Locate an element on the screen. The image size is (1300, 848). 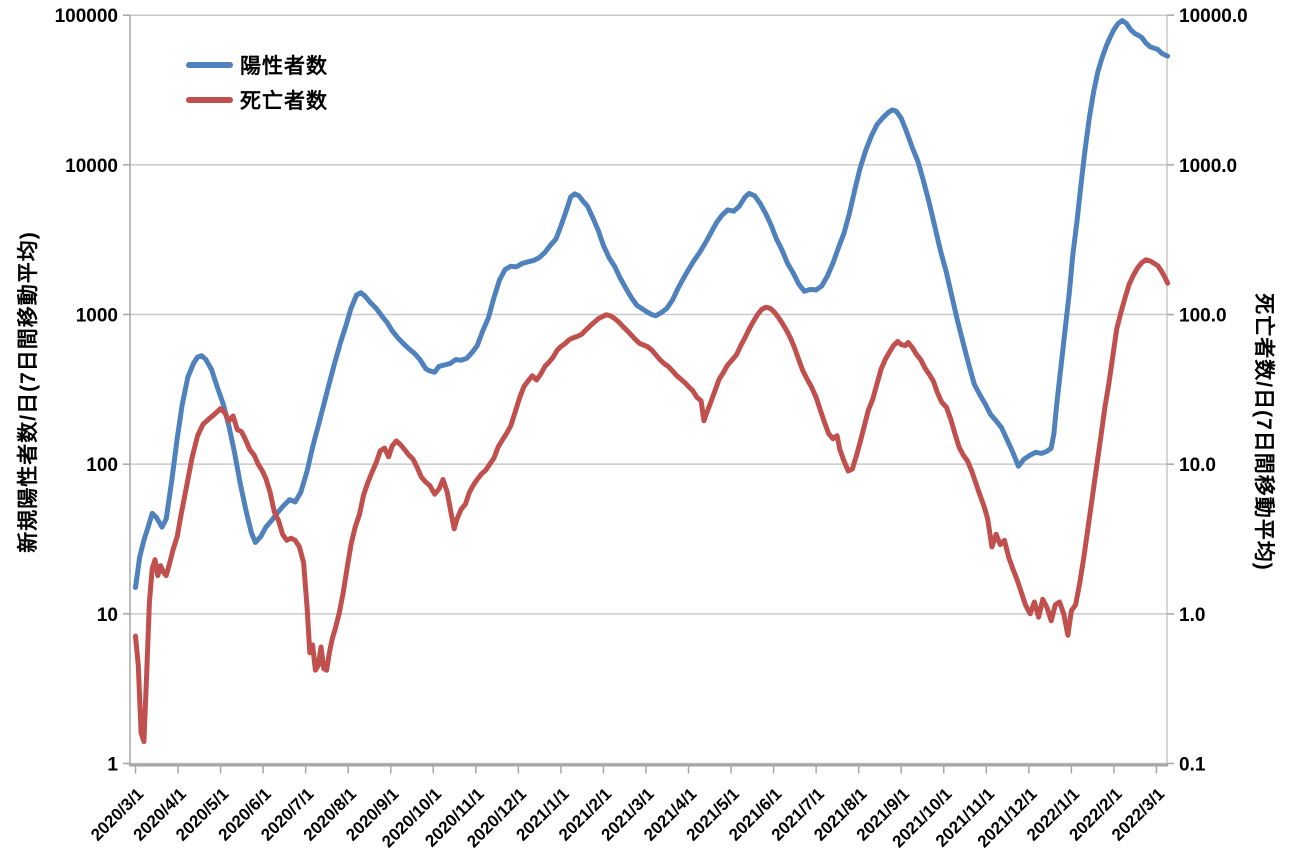
positives-line-swatch is located at coordinates (209, 65).